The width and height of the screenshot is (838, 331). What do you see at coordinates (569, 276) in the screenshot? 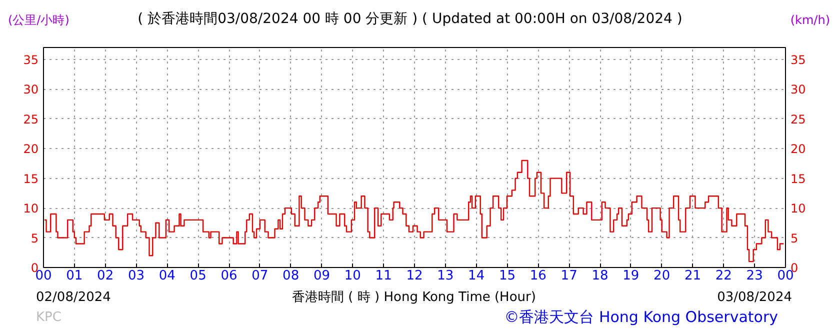
I see `x-tick-label: 17` at bounding box center [569, 276].